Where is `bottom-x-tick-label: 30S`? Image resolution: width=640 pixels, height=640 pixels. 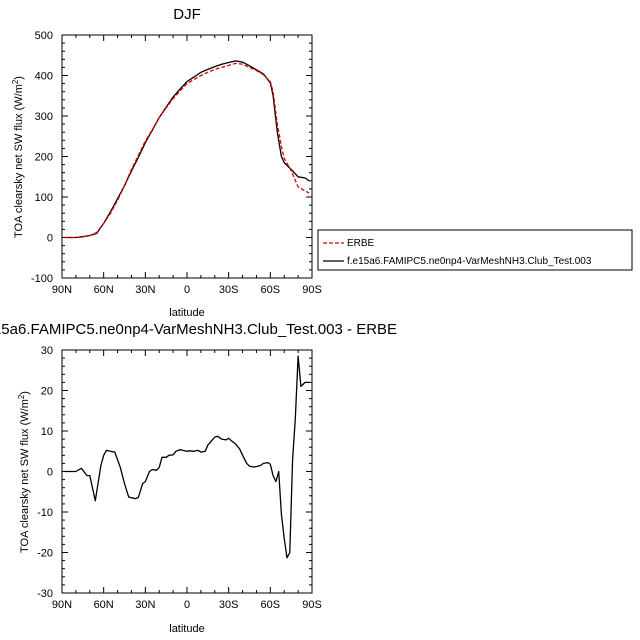 bottom-x-tick-label: 30S is located at coordinates (229, 605).